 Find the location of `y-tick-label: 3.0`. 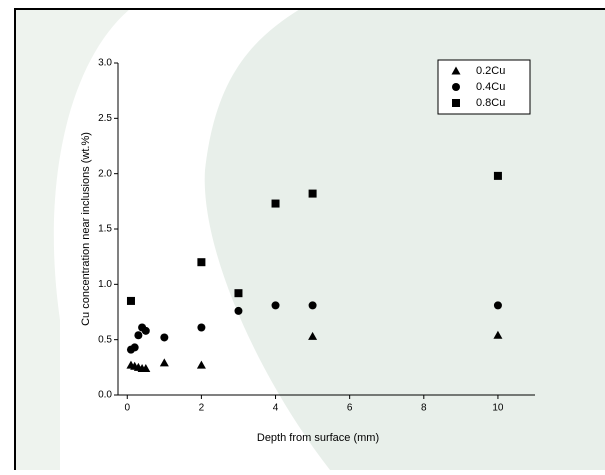

y-tick-label: 3.0 is located at coordinates (105, 63).